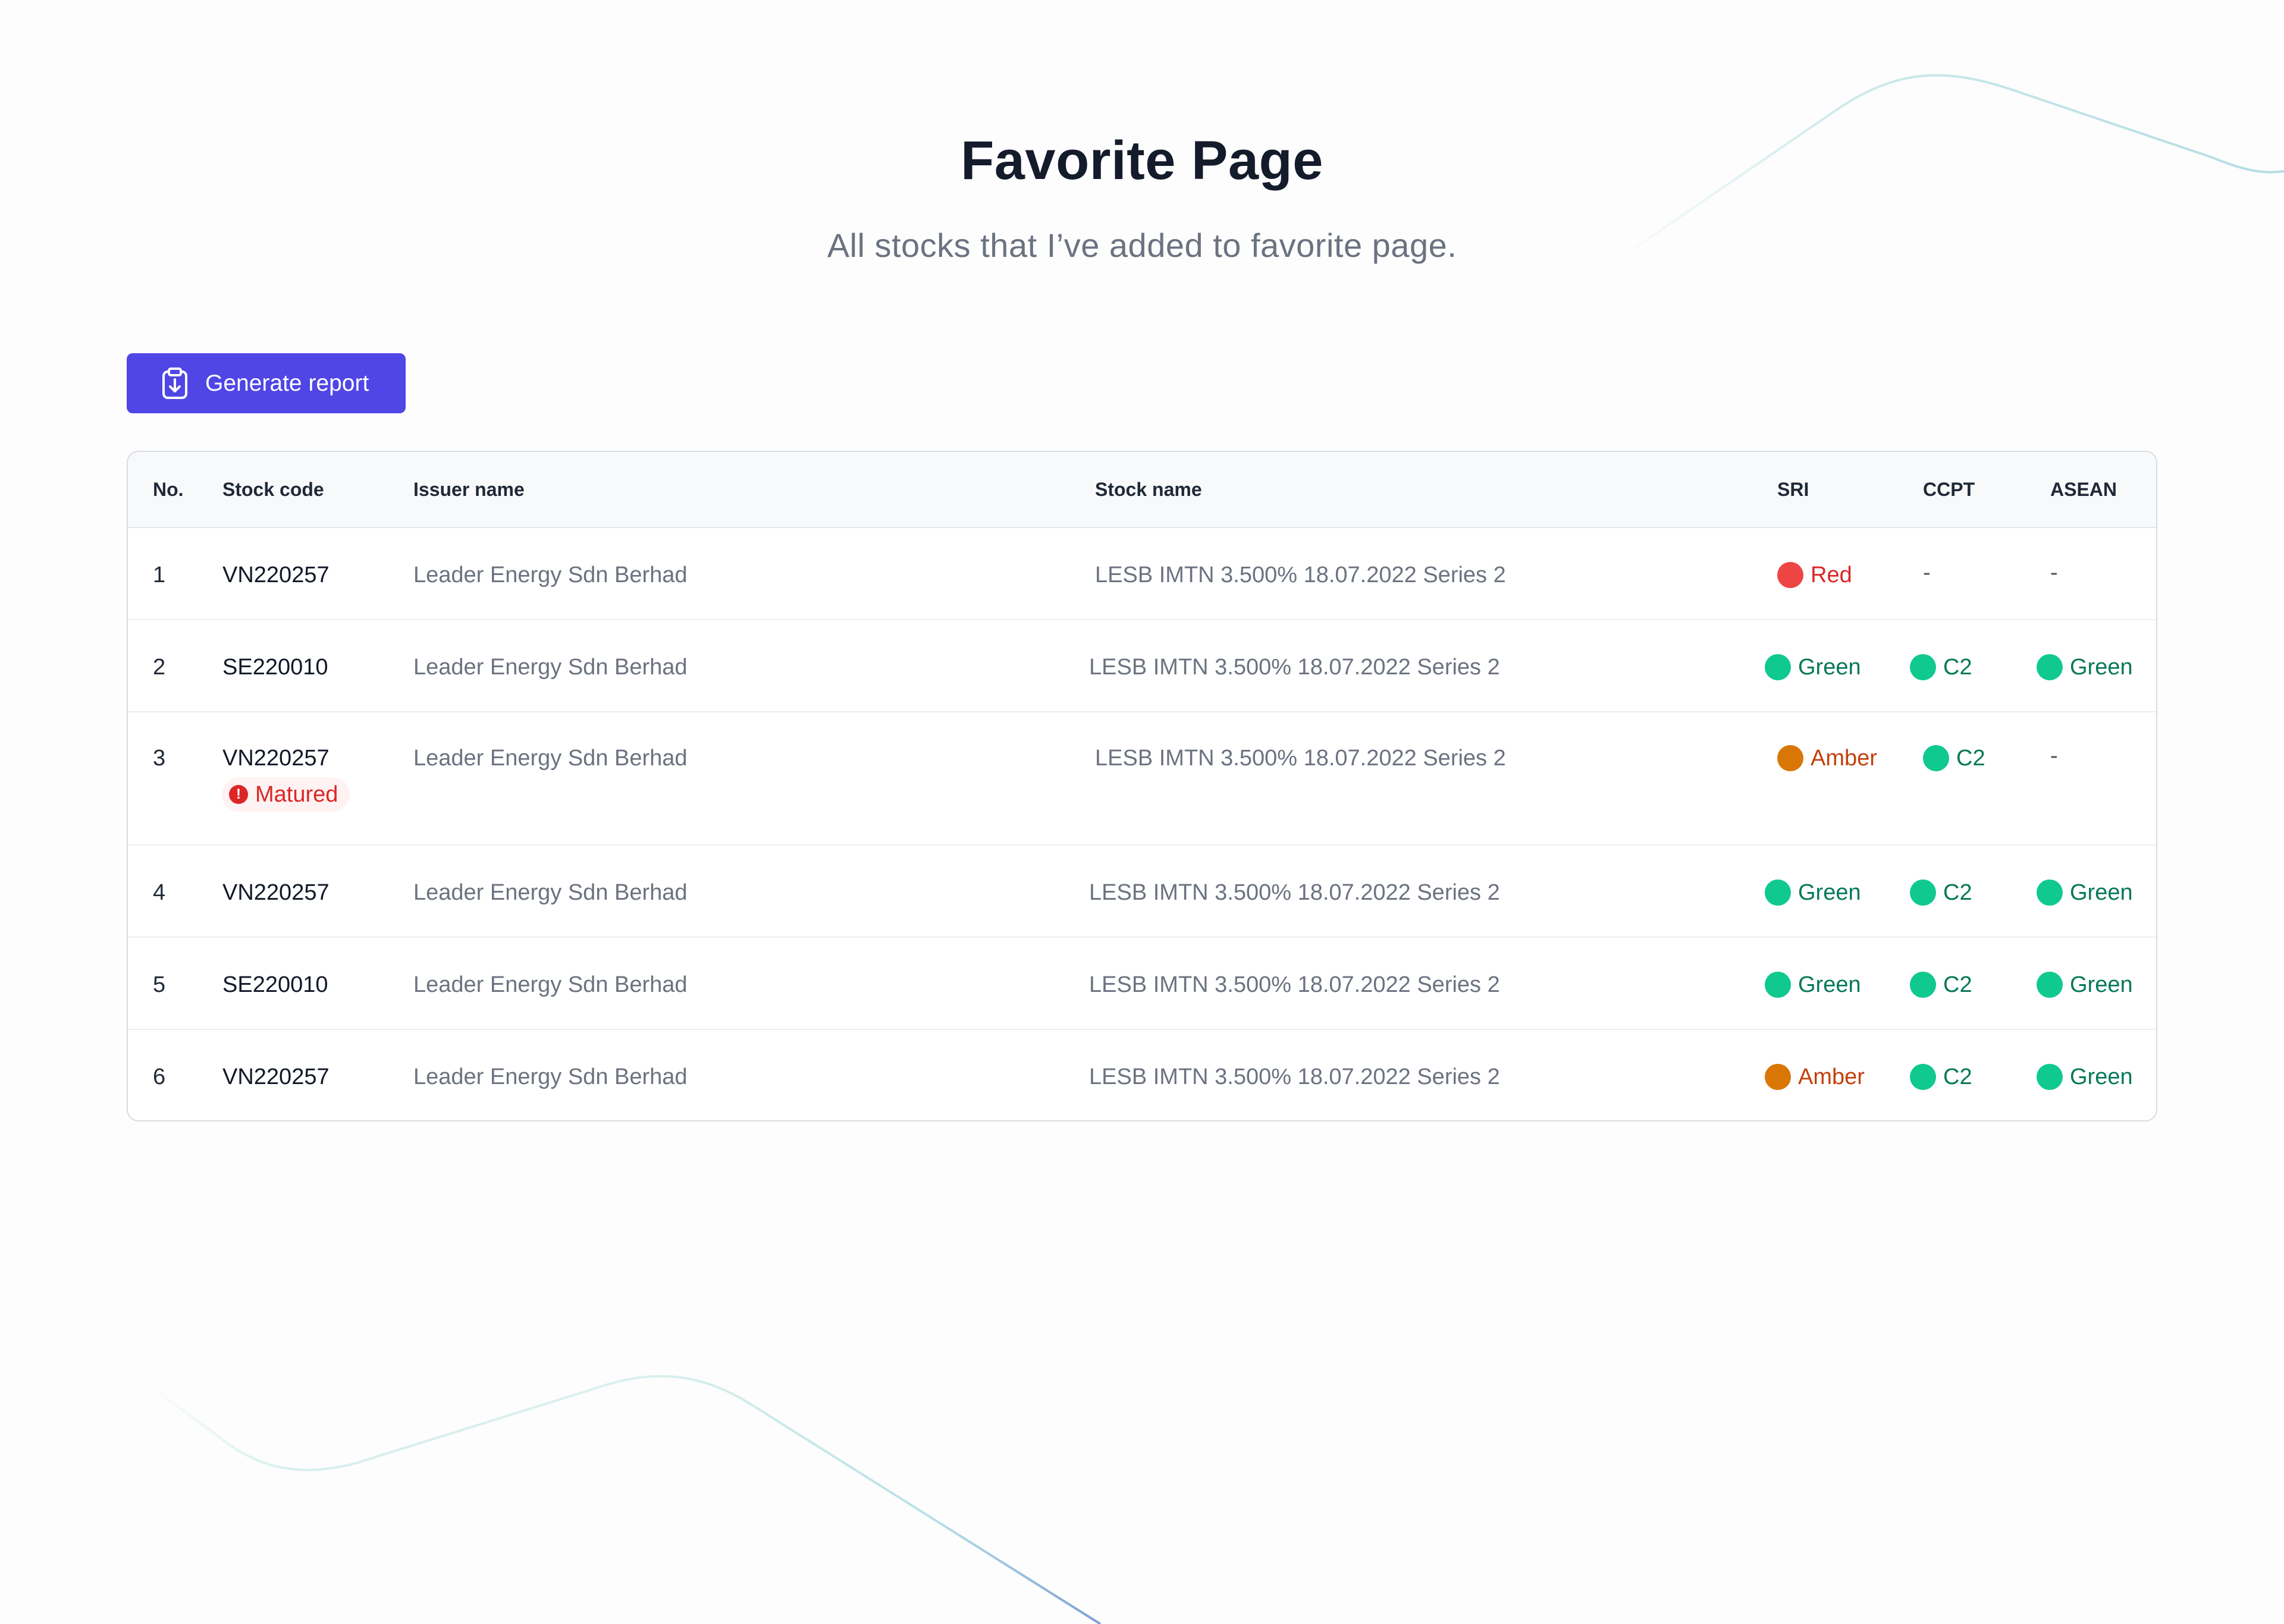 The height and width of the screenshot is (1624, 2284). I want to click on column-header-stock-code: Stock code, so click(273, 489).